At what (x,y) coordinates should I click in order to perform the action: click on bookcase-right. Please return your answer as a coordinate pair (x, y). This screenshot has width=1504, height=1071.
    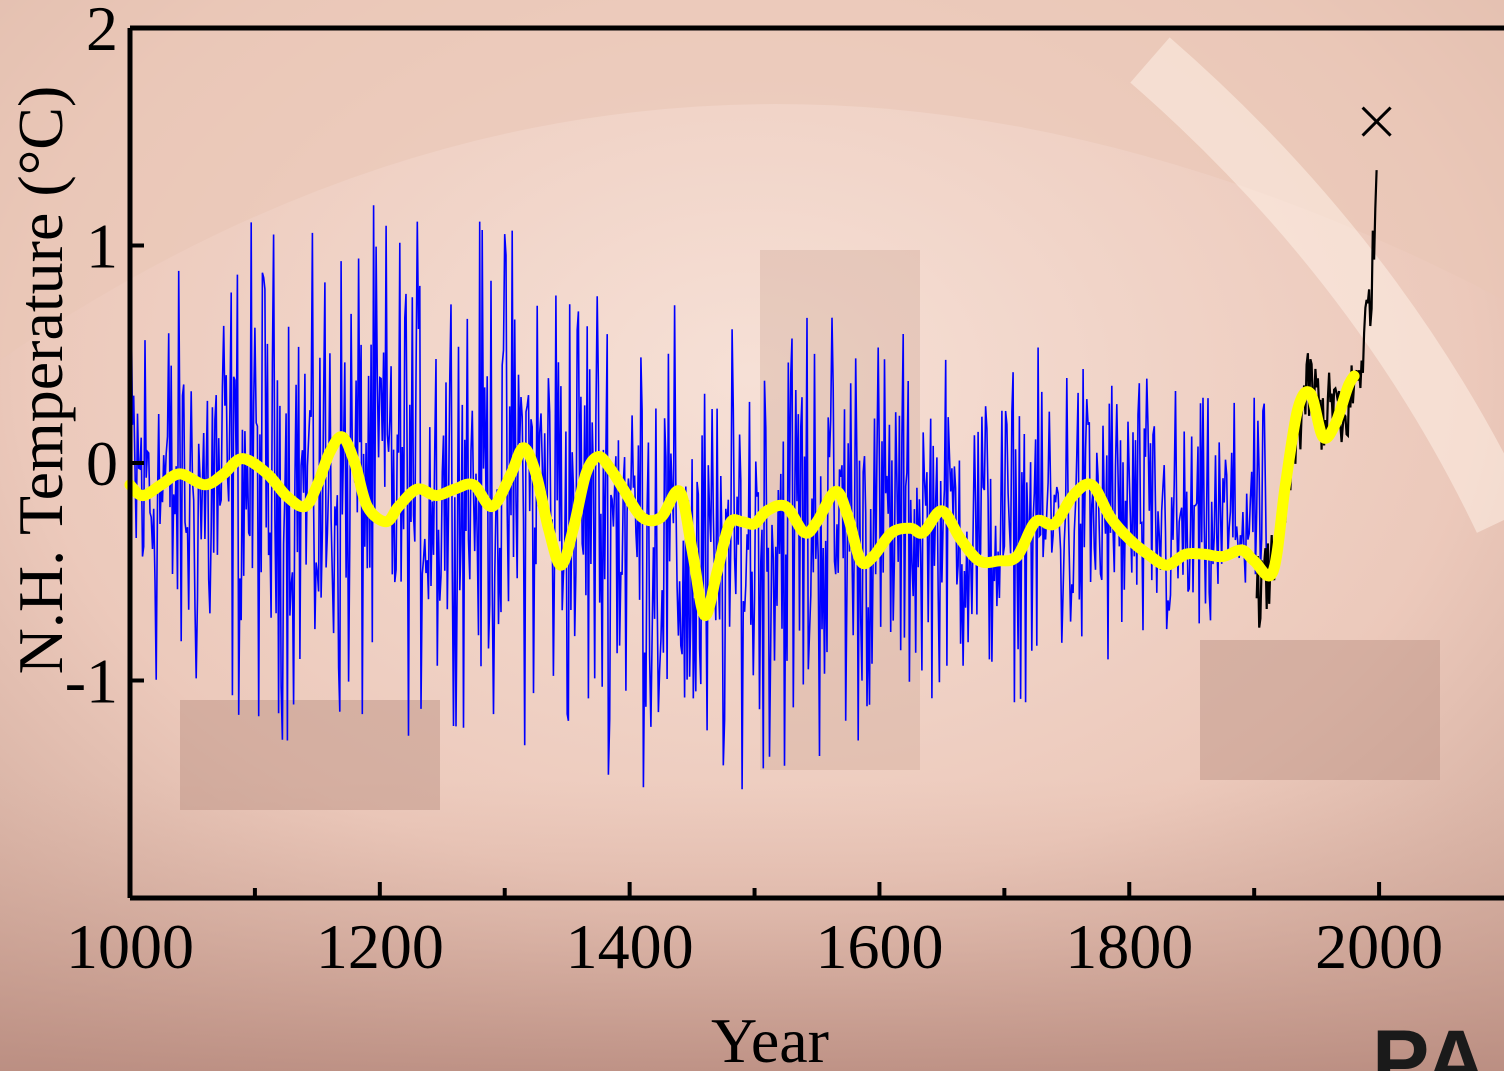
    Looking at the image, I should click on (1320, 710).